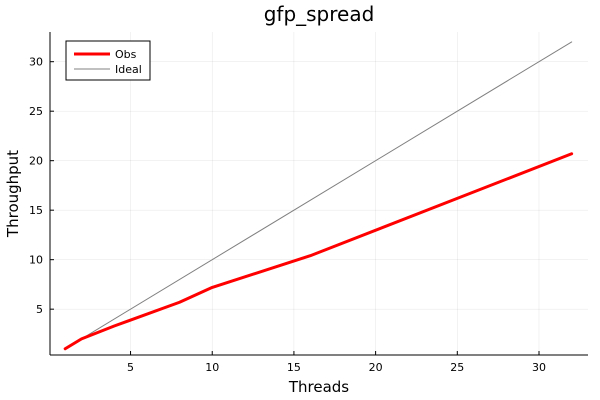  What do you see at coordinates (36, 210) in the screenshot?
I see `y-tick-label: 15` at bounding box center [36, 210].